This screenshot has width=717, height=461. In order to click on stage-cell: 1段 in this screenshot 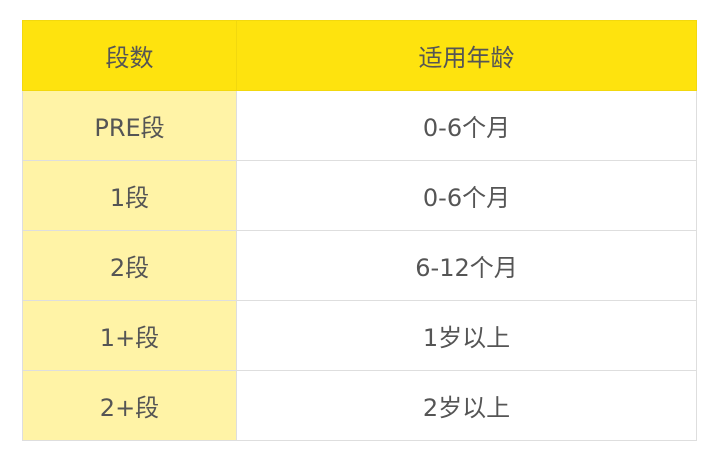, I will do `click(129, 195)`.